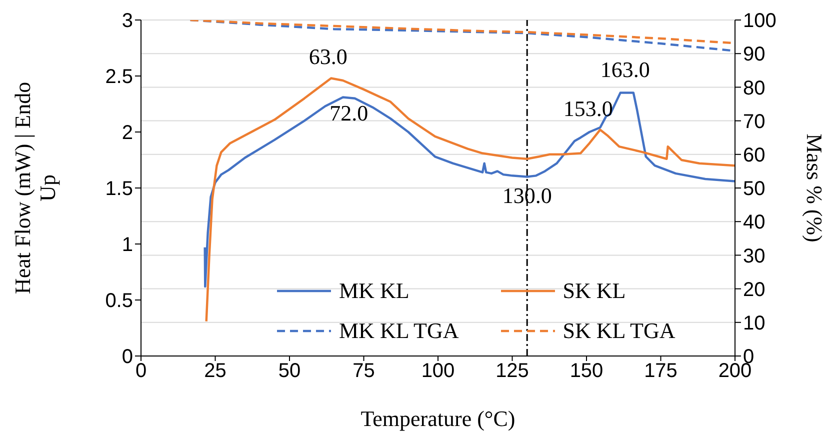 The height and width of the screenshot is (434, 825). What do you see at coordinates (754, 289) in the screenshot?
I see `y2-tick-label: 20` at bounding box center [754, 289].